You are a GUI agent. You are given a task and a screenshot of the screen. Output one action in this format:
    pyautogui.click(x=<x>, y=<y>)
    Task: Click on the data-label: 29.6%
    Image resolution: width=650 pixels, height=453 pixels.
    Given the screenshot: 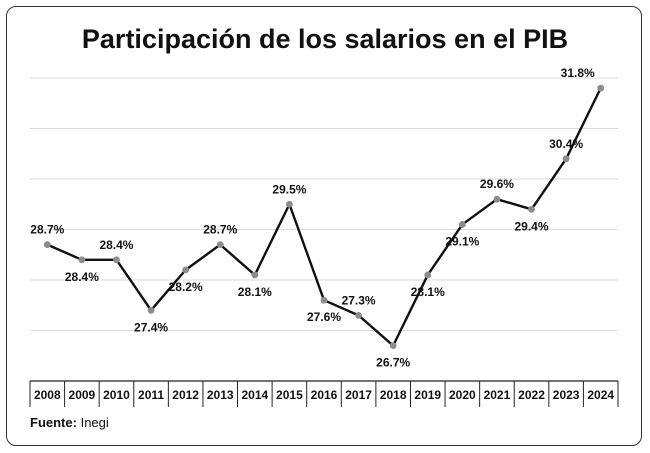 What is the action you would take?
    pyautogui.click(x=497, y=184)
    